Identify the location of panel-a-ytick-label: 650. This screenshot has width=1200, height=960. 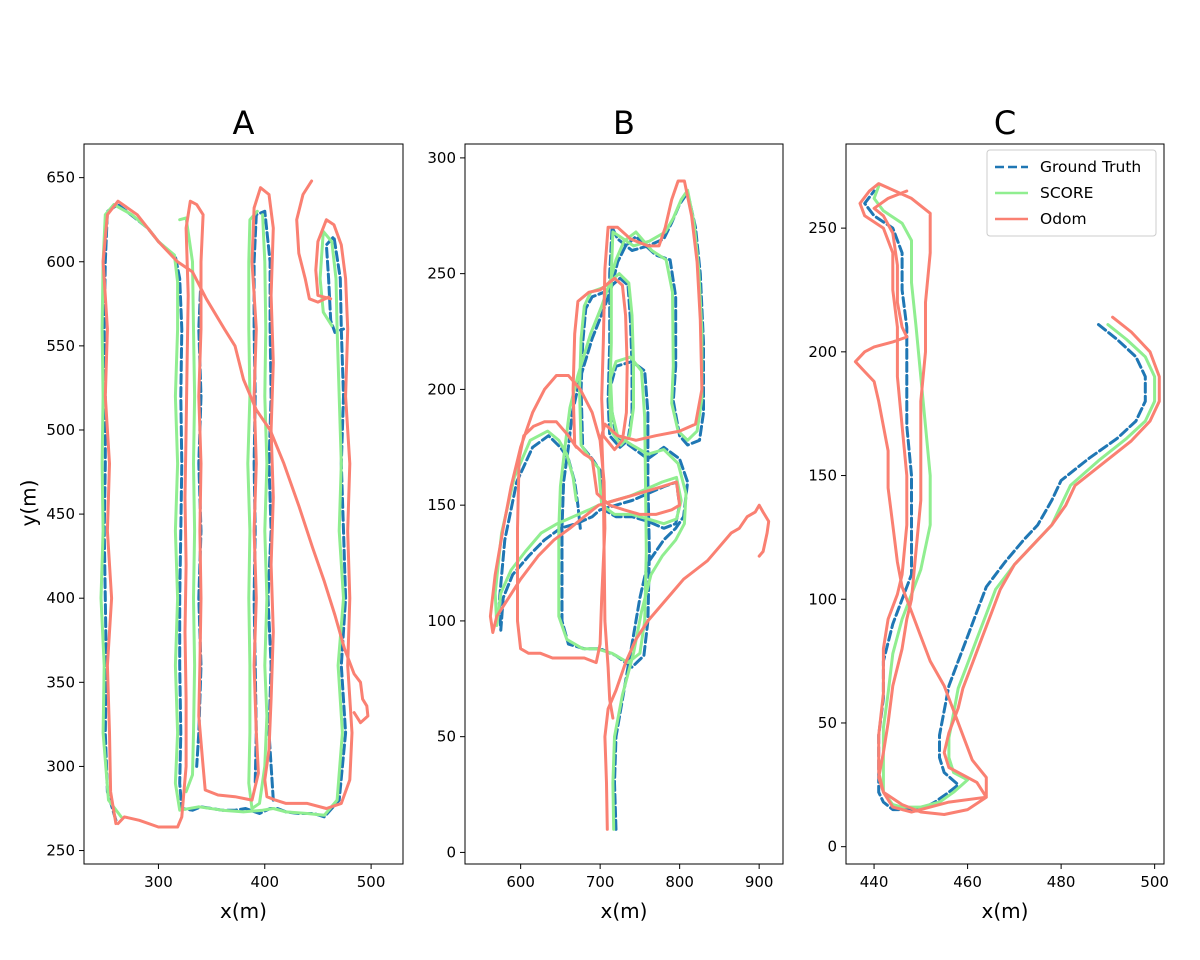
(60, 178).